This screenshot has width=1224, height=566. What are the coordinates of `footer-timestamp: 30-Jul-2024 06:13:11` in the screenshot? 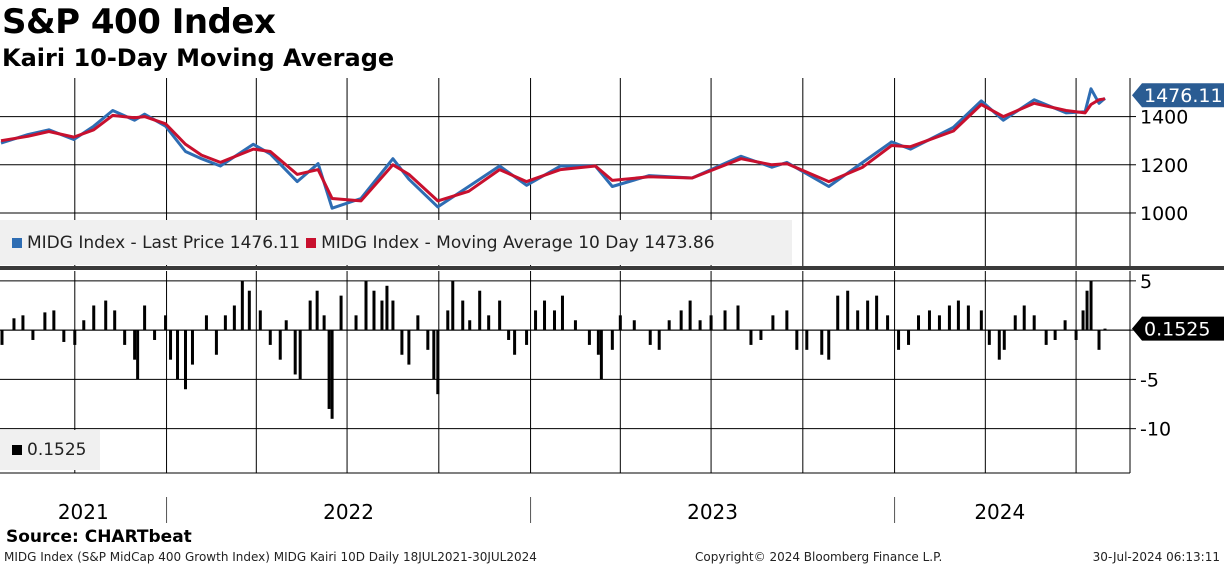 It's located at (1156, 557).